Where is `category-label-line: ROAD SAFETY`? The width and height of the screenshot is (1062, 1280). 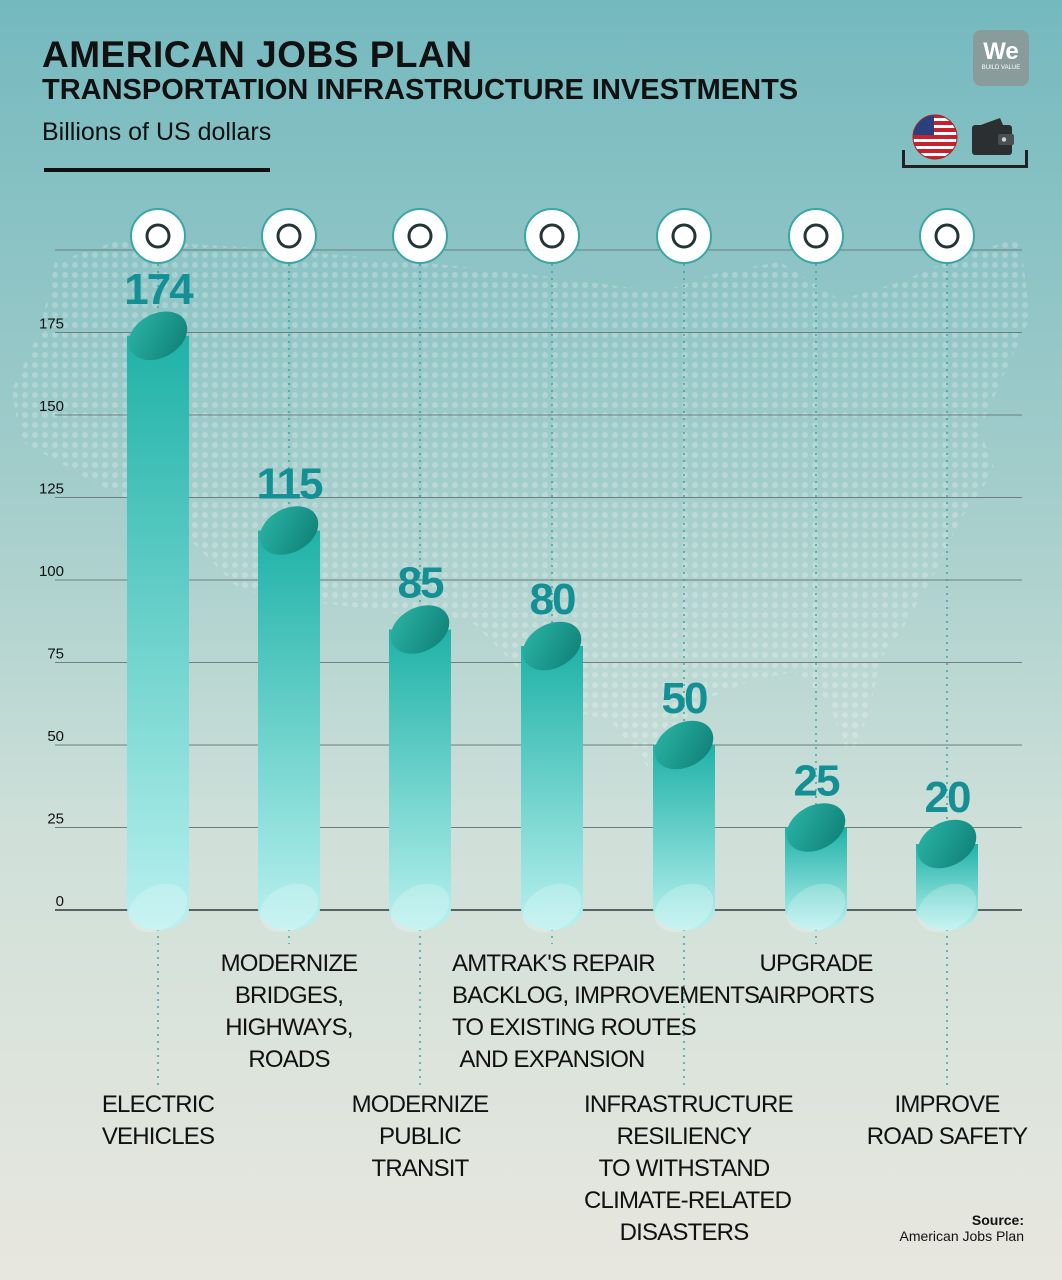 category-label-line: ROAD SAFETY is located at coordinates (947, 1136).